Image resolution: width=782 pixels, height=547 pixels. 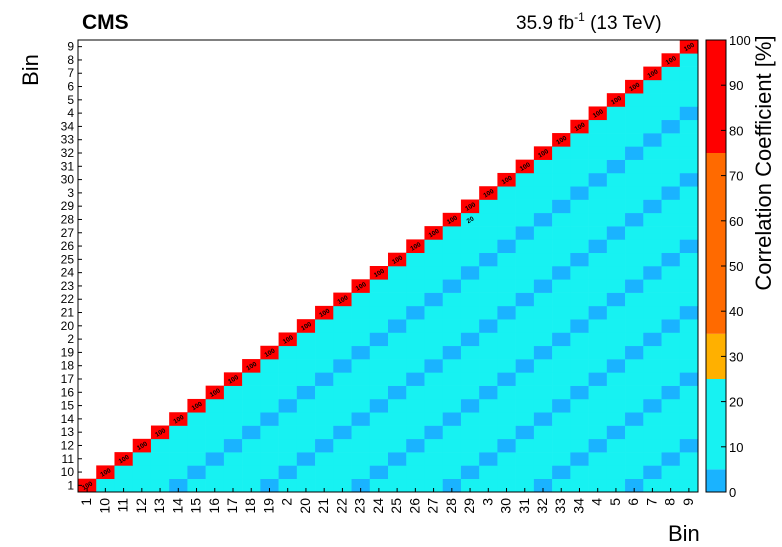 What do you see at coordinates (736, 130) in the screenshot?
I see `colorbar-tick-label: 80` at bounding box center [736, 130].